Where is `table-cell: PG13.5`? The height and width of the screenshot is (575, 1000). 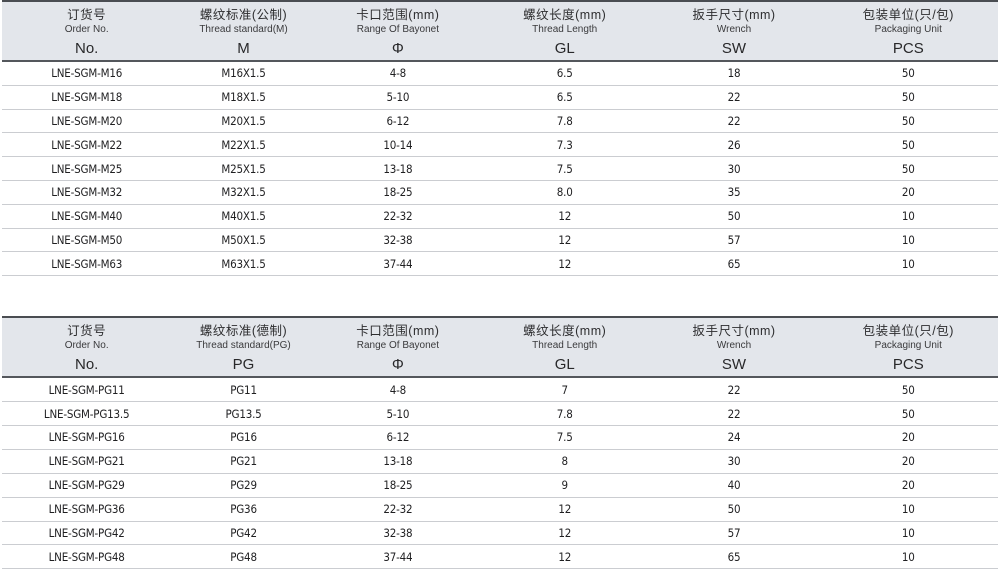 table-cell: PG13.5 is located at coordinates (243, 413).